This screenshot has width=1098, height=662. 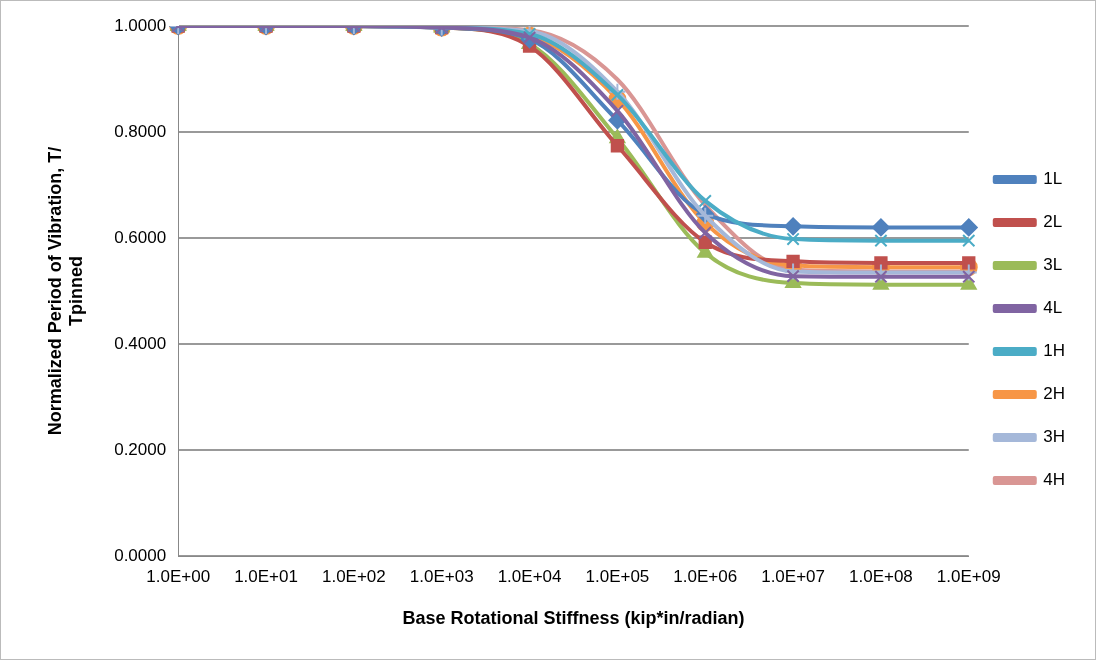 What do you see at coordinates (1053, 265) in the screenshot?
I see `legend-label: 3L` at bounding box center [1053, 265].